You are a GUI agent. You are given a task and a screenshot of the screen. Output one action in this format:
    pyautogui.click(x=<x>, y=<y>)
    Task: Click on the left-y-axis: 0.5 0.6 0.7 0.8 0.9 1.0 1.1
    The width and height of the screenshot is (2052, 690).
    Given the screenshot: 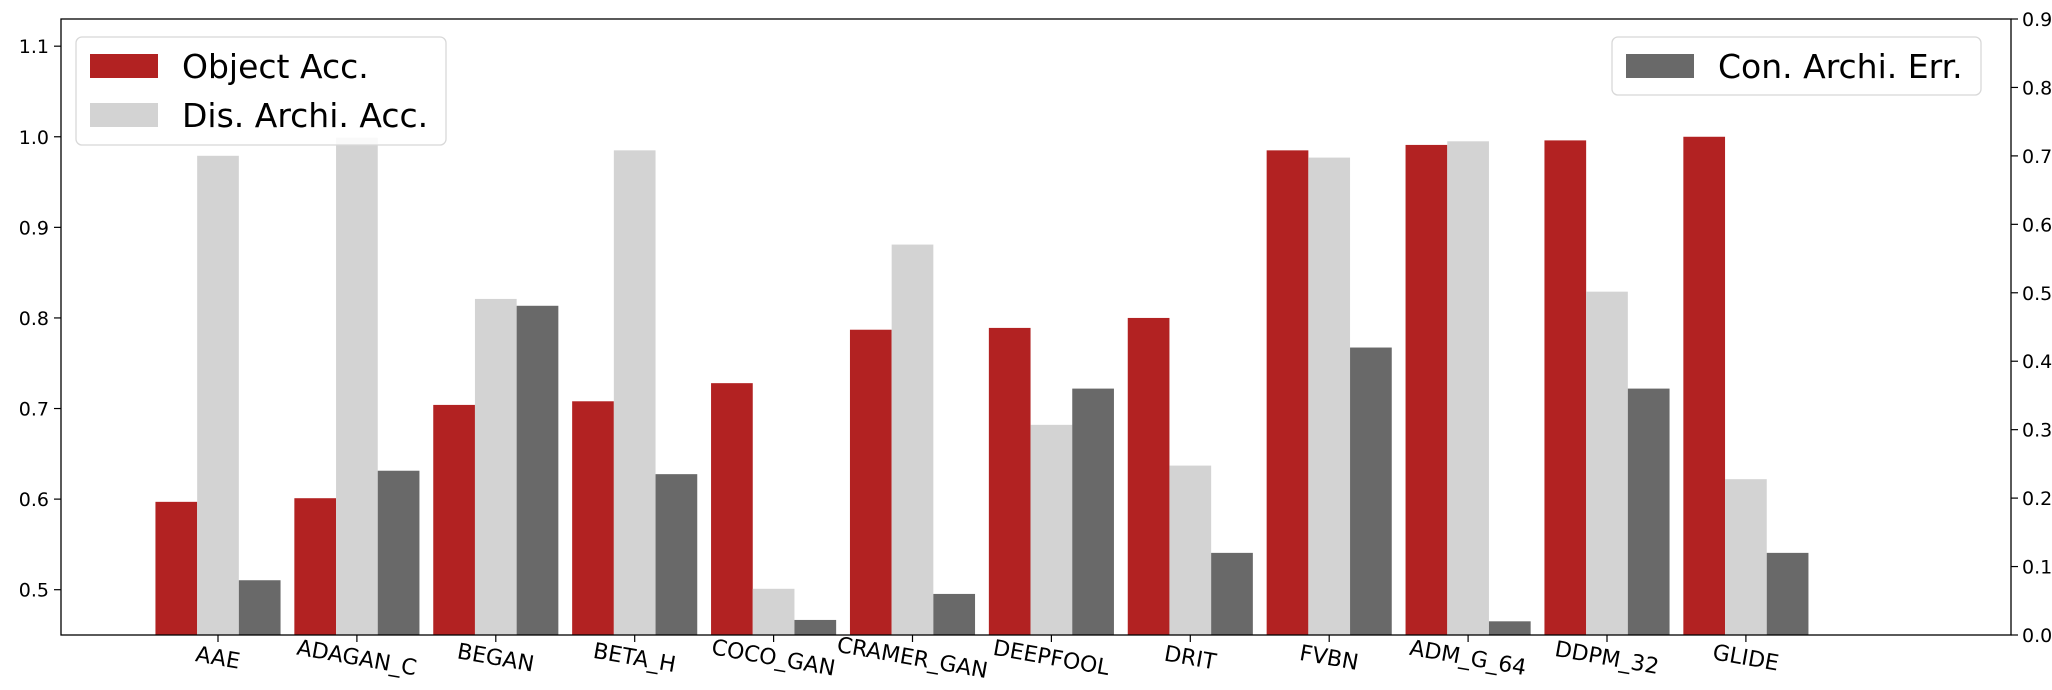 What is the action you would take?
    pyautogui.click(x=40, y=319)
    